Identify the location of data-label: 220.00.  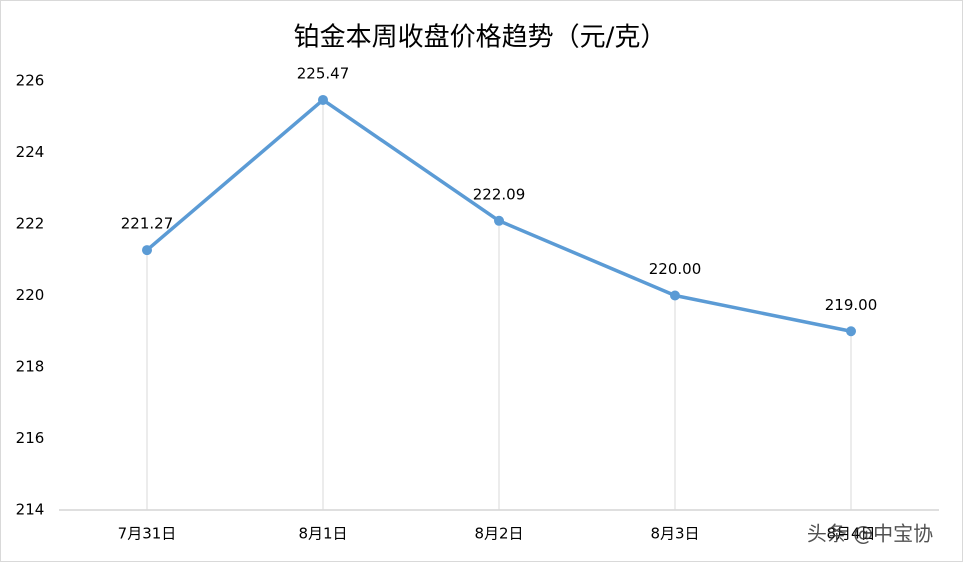
(675, 269).